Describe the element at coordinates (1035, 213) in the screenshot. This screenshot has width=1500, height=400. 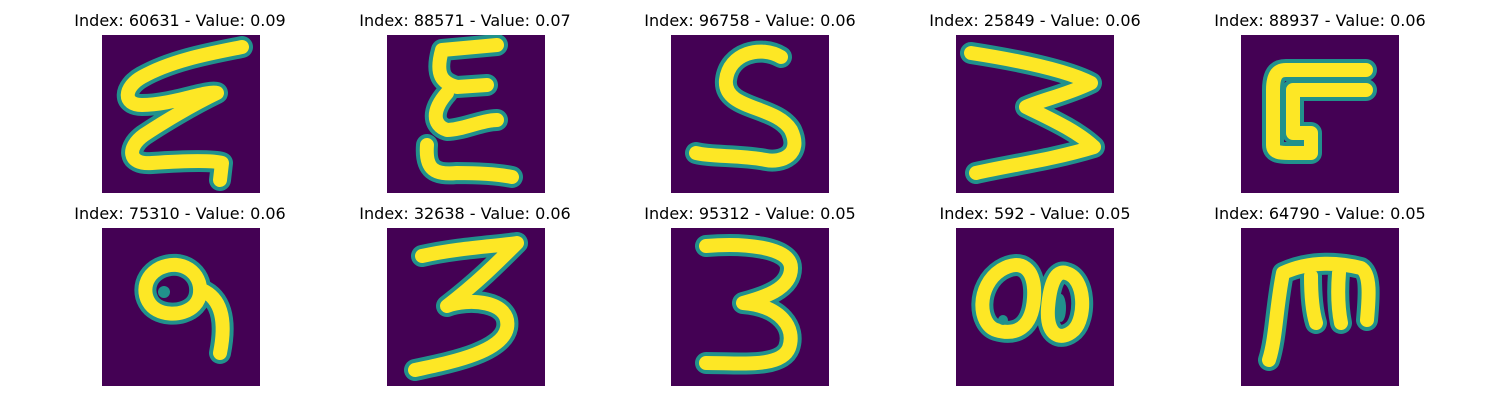
I see `panel-title: Index: 592 - Value: 0.05` at that location.